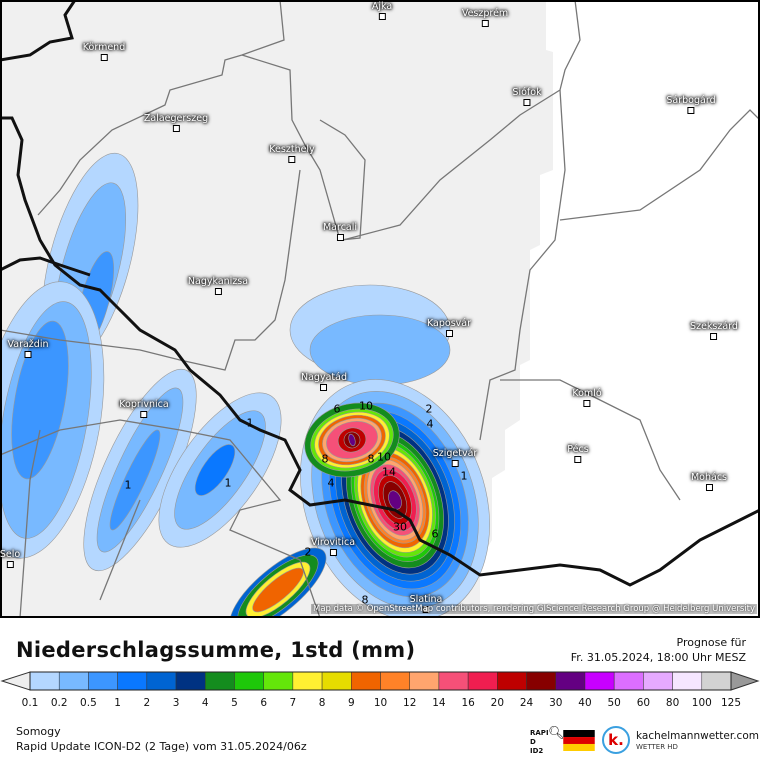  Describe the element at coordinates (340, 227) in the screenshot. I see `city-name: Marcali` at that location.